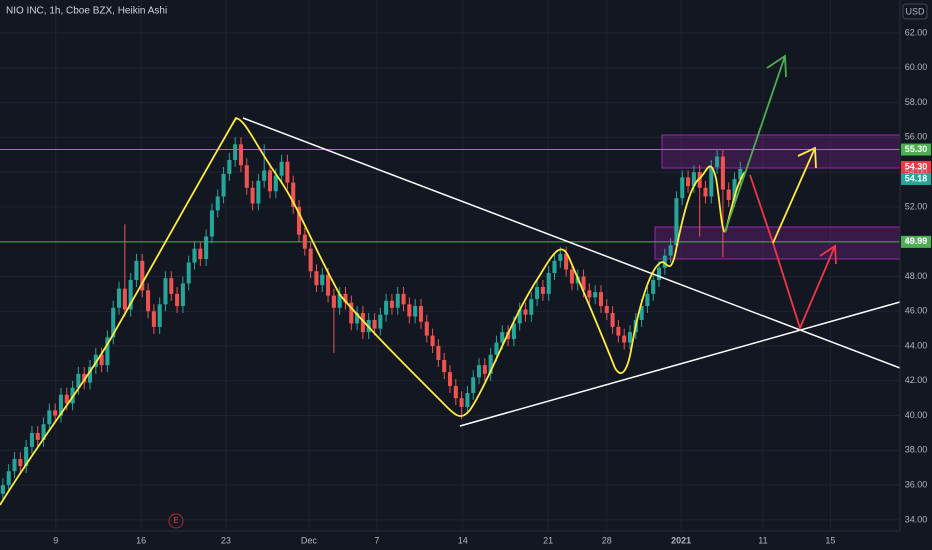  What do you see at coordinates (55, 540) in the screenshot?
I see `x-tick-label: 9` at bounding box center [55, 540].